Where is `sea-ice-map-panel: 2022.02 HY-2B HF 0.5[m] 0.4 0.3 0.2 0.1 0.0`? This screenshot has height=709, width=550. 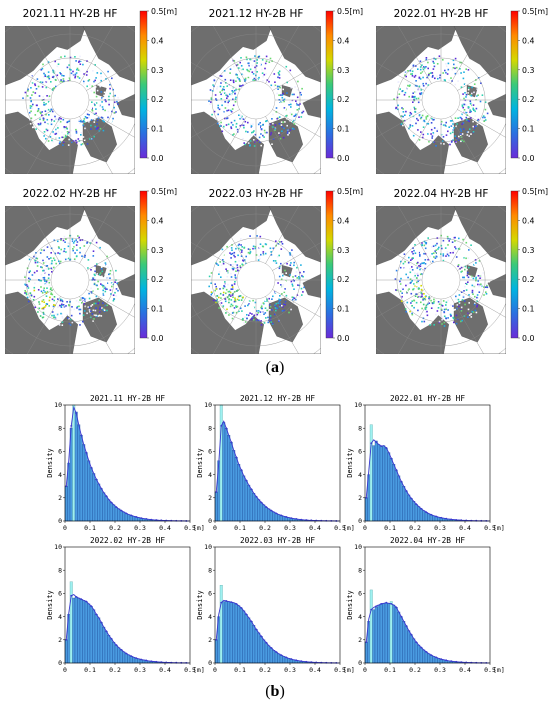 sea-ice-map-panel: 2022.02 HY-2B HF 0.5[m] 0.4 0.3 0.2 0.1 0.0 is located at coordinates (91, 270).